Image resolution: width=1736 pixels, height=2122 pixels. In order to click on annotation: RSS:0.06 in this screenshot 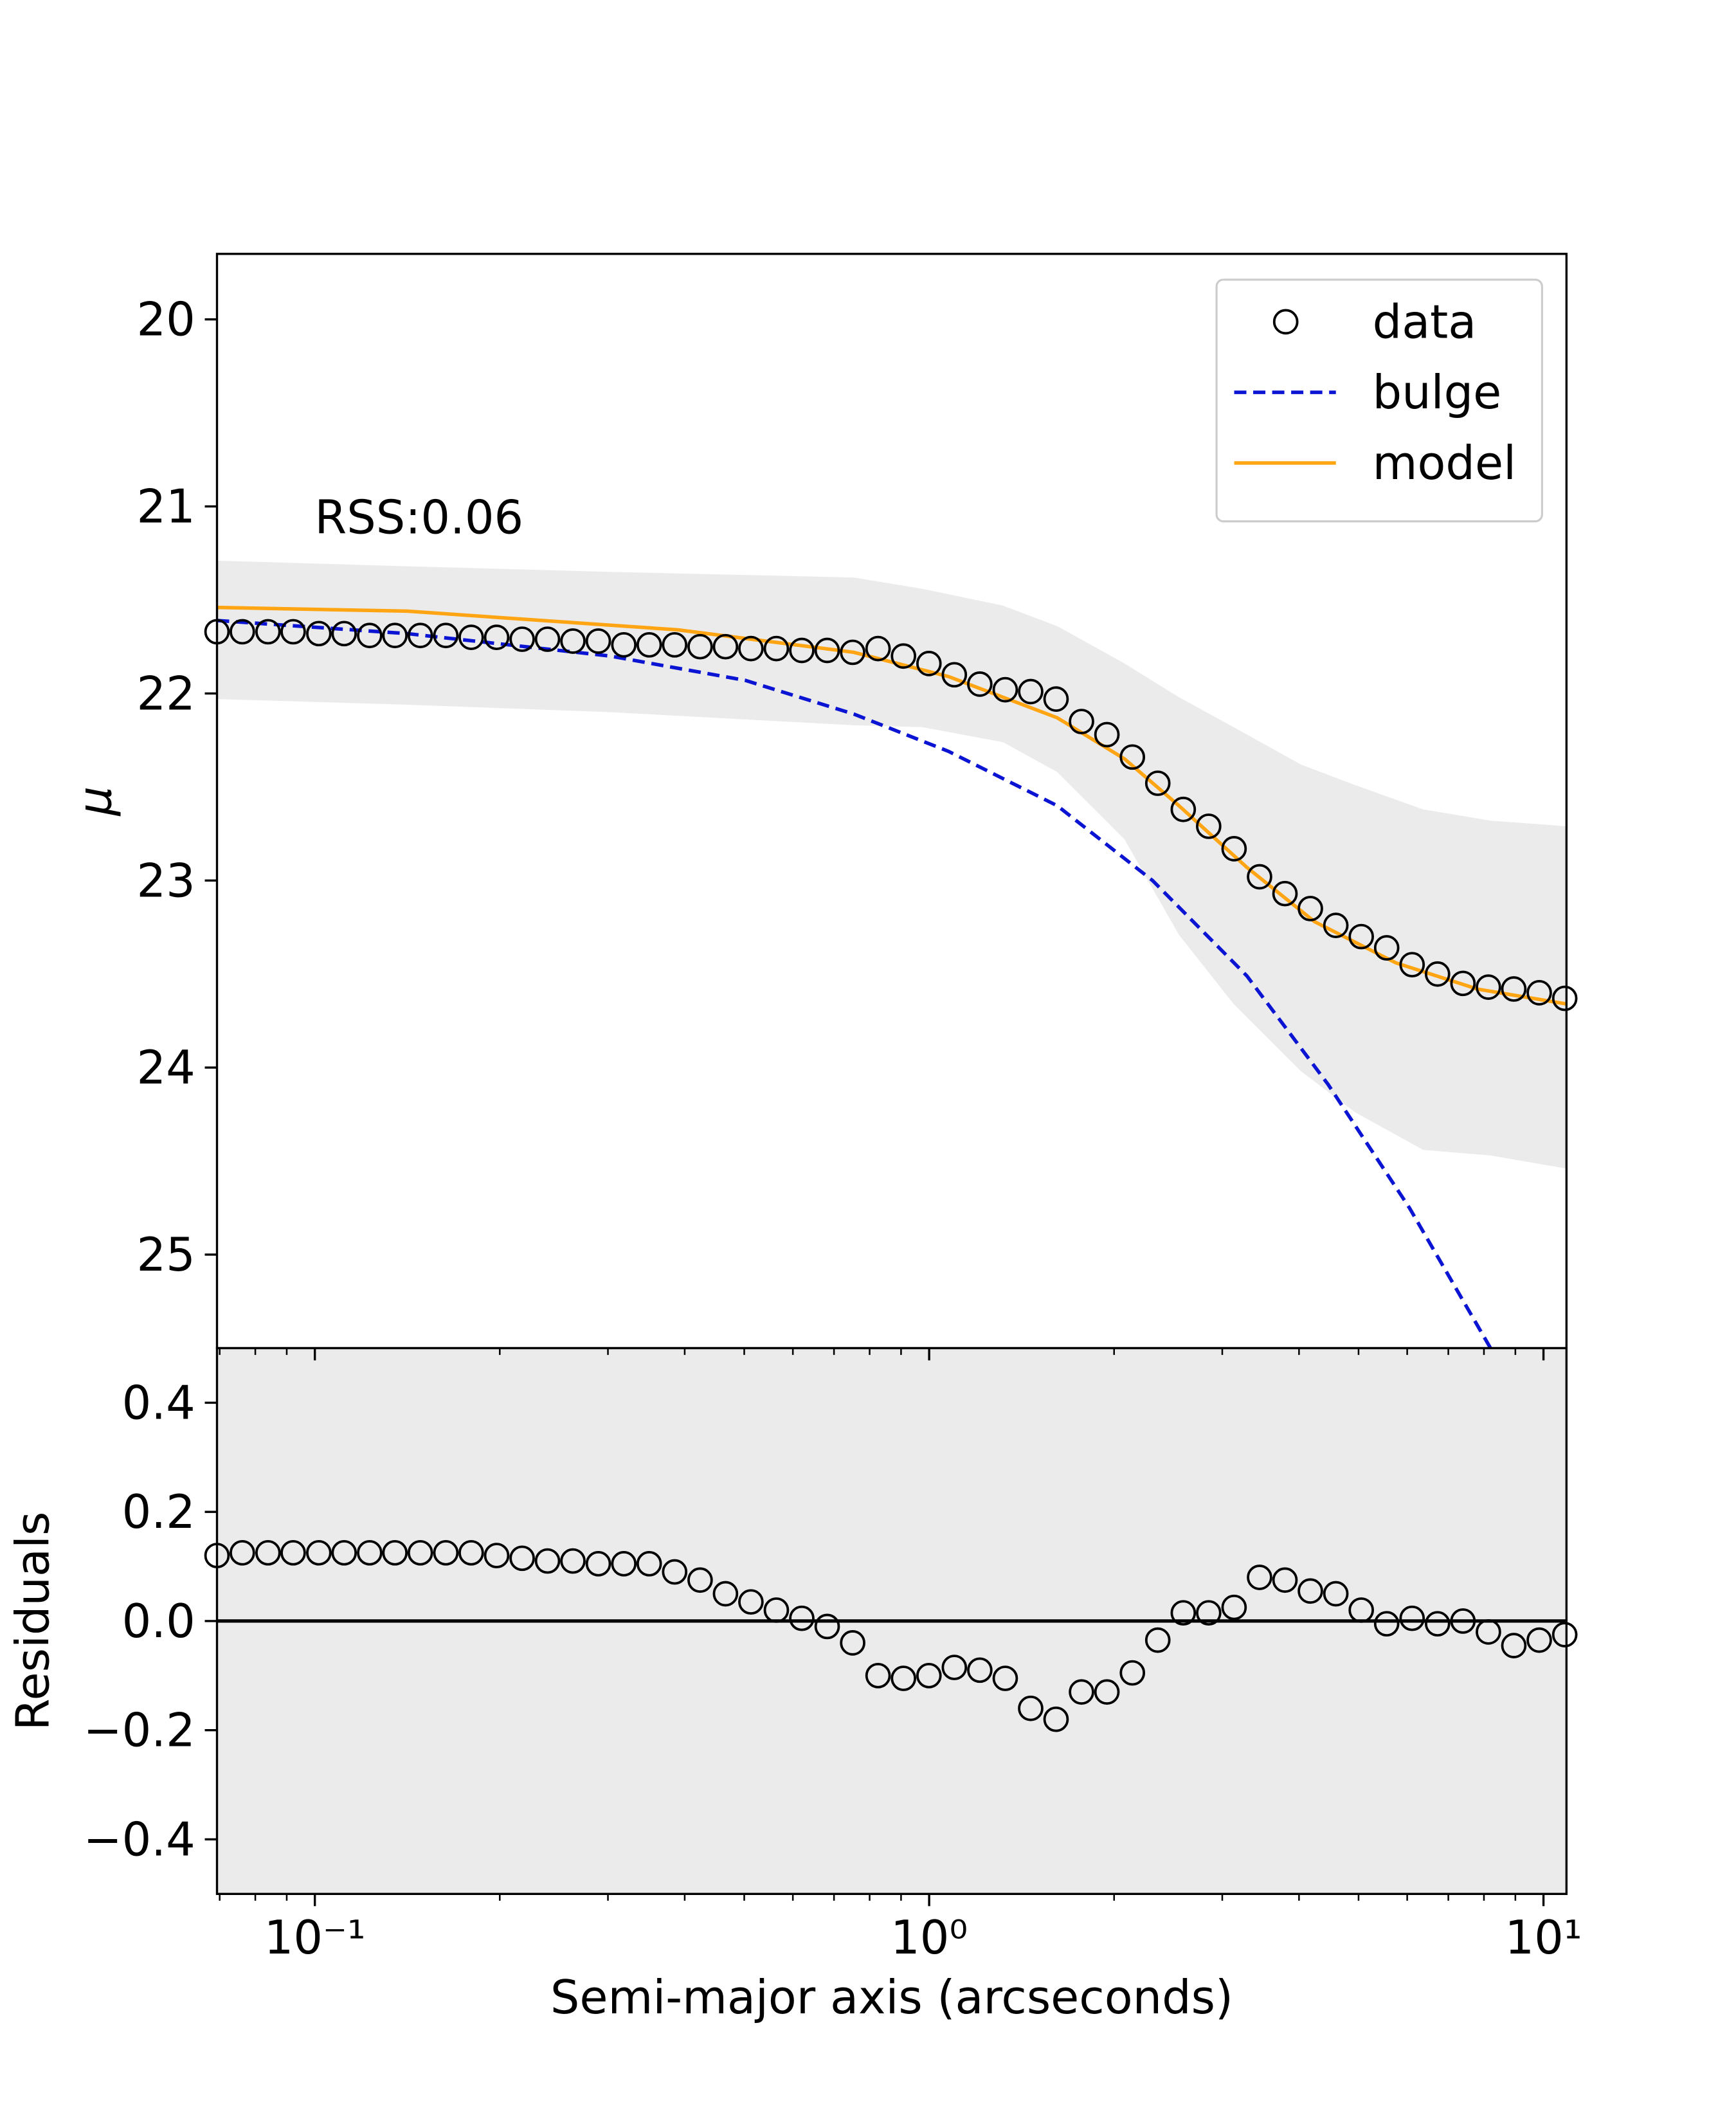, I will do `click(418, 517)`.